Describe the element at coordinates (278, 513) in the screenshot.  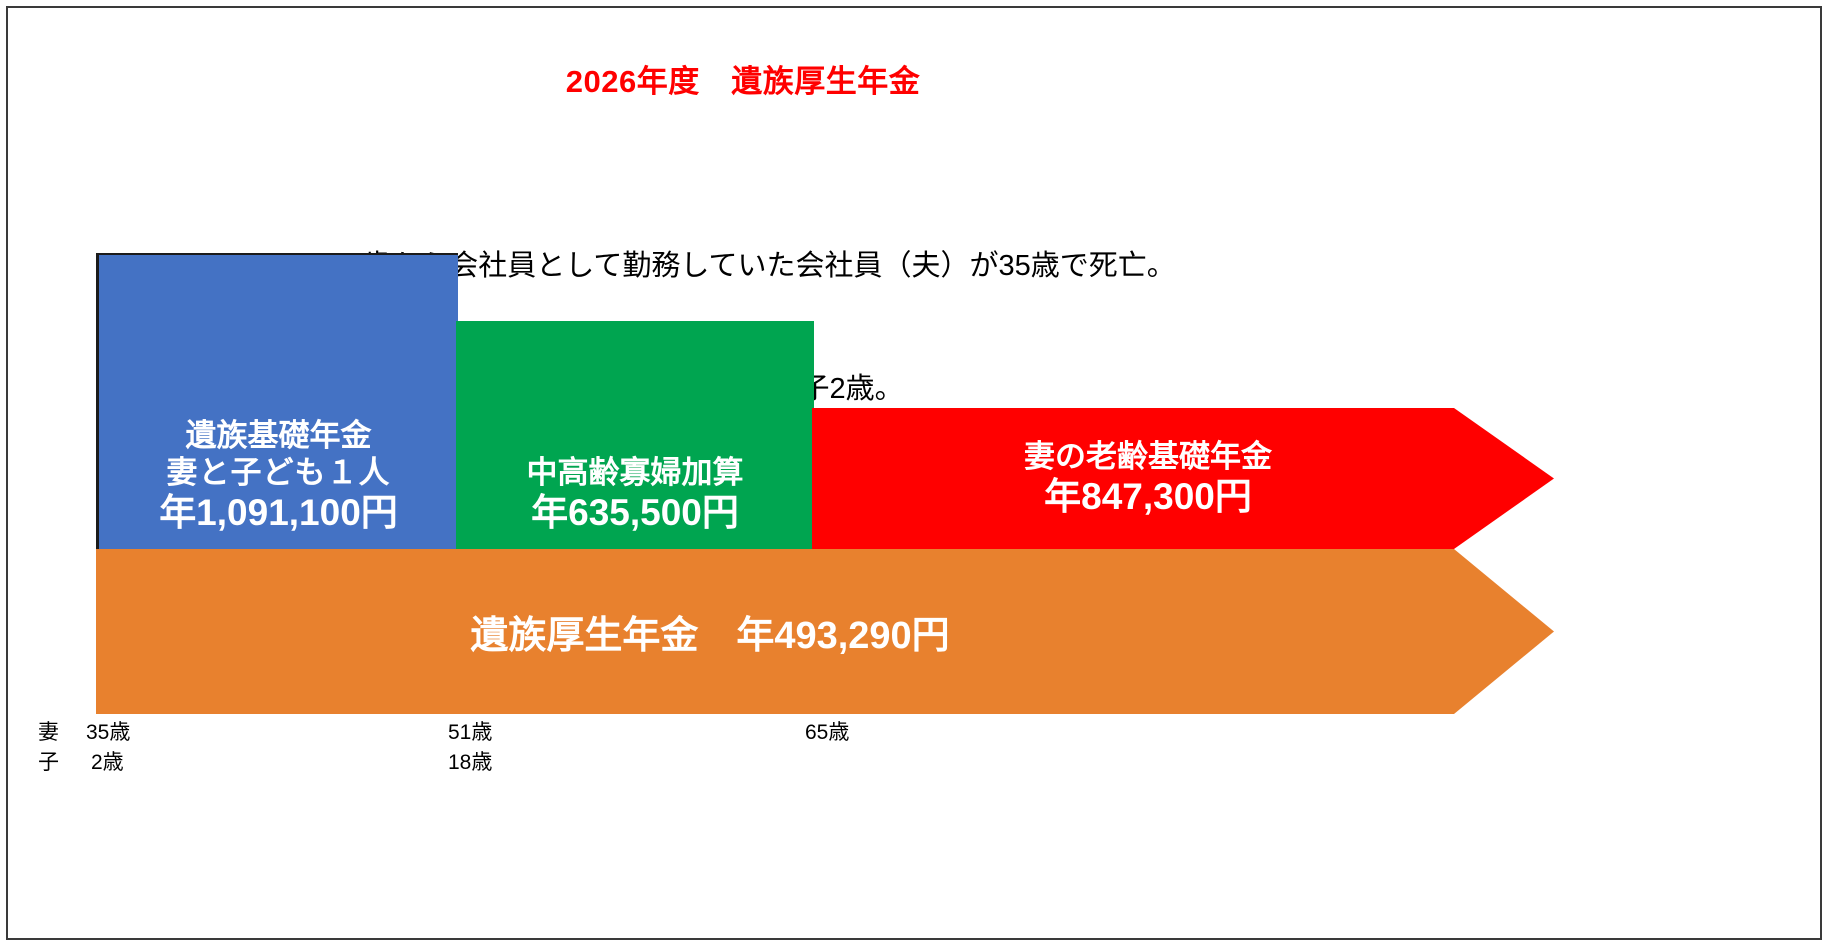
I see `bar-basic-survivor-pension-amount: 年1,091,100円` at that location.